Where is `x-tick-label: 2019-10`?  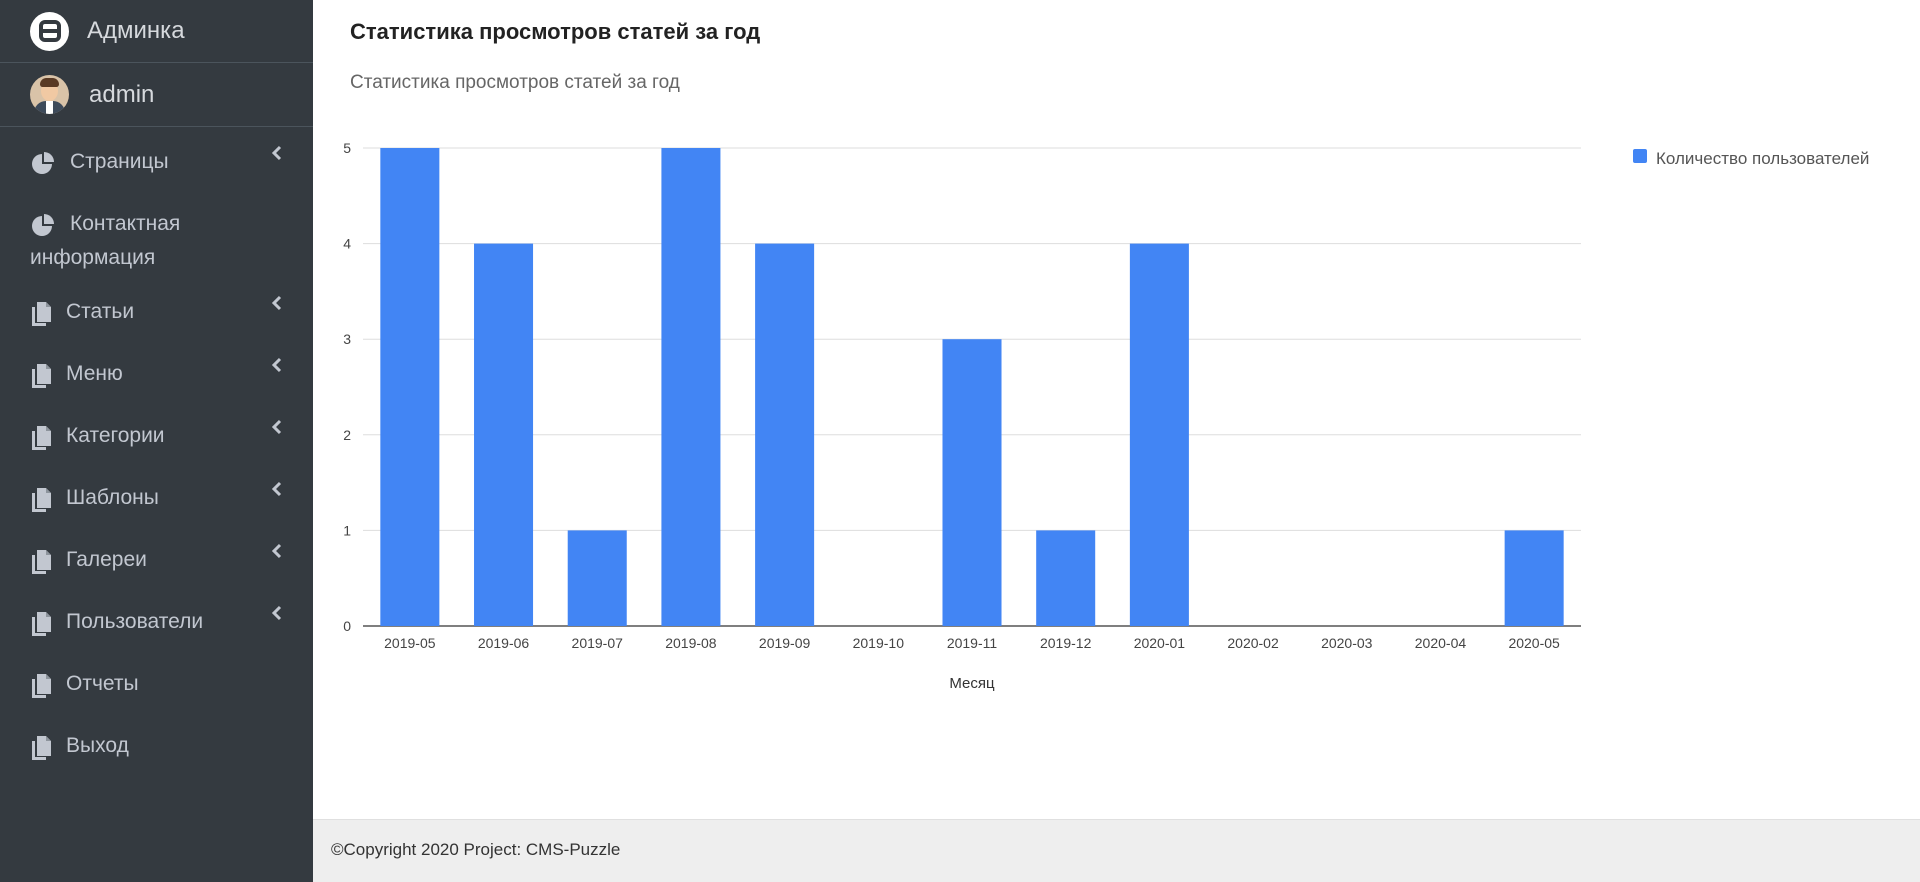
x-tick-label: 2019-10 is located at coordinates (879, 643).